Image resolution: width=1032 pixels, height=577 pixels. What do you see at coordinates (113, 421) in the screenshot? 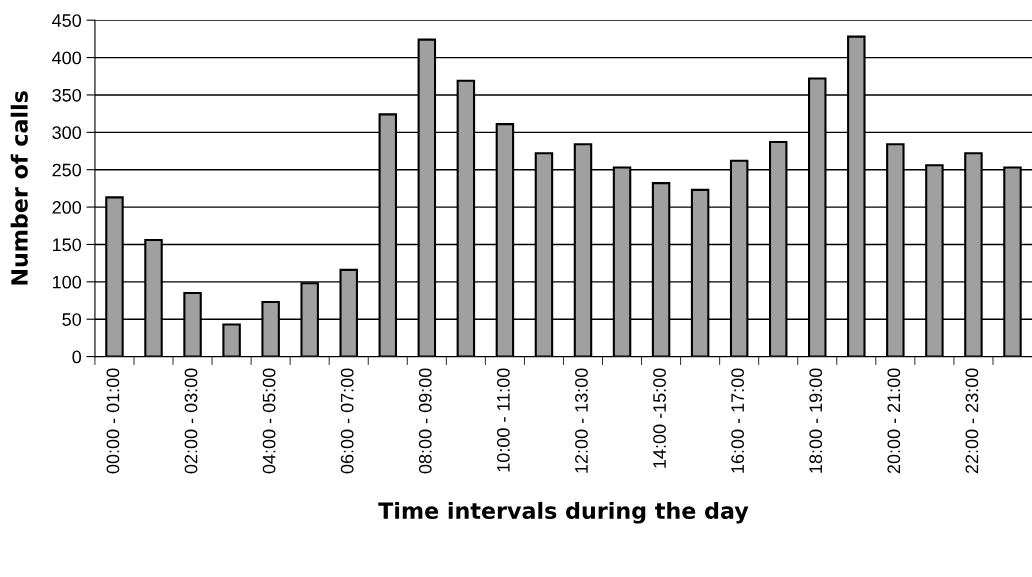
I see `x-tick-label: 00:00 - 01:00` at bounding box center [113, 421].